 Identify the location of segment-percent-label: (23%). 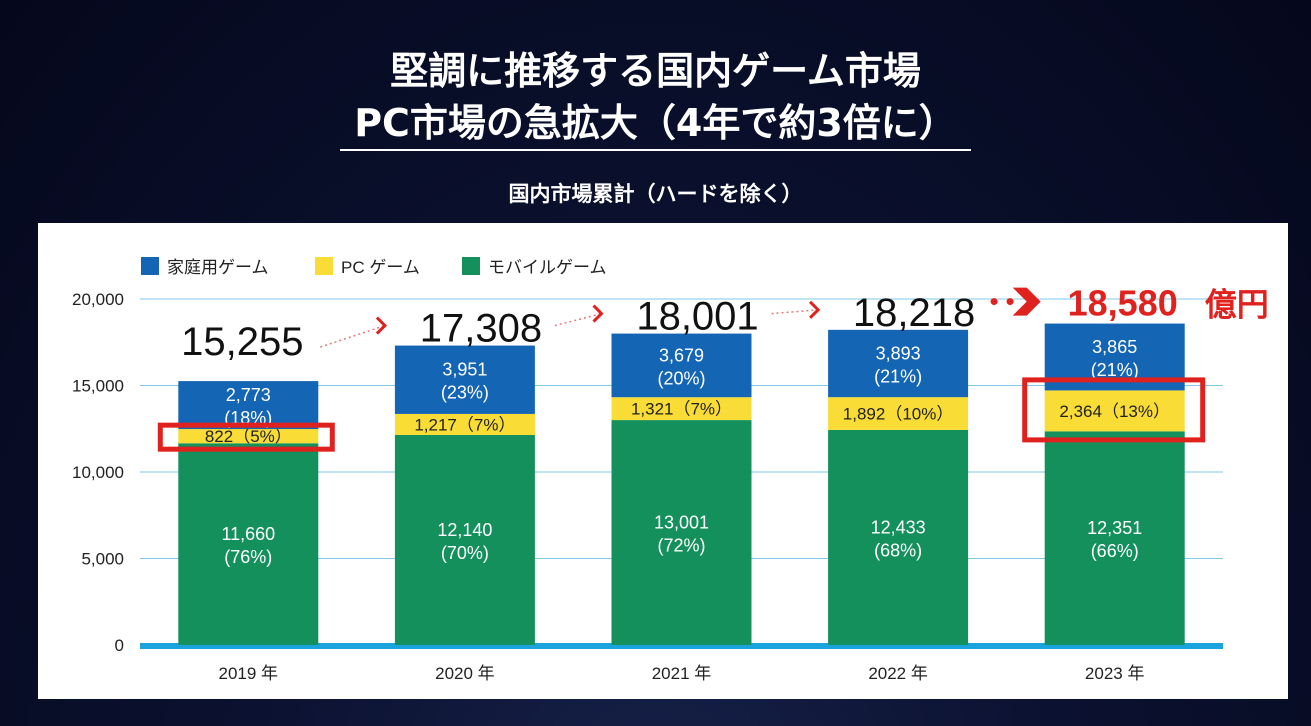
(465, 393).